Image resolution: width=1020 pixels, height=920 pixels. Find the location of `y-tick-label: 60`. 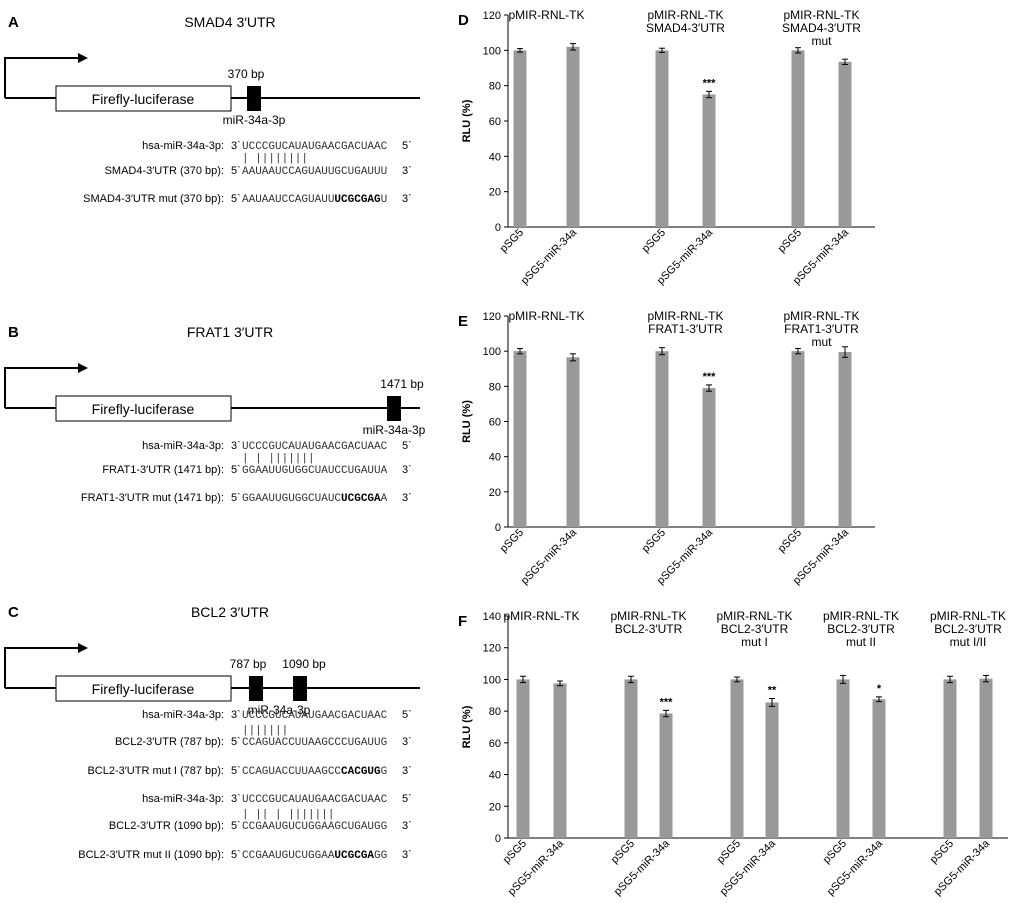

y-tick-label: 60 is located at coordinates (495, 744).